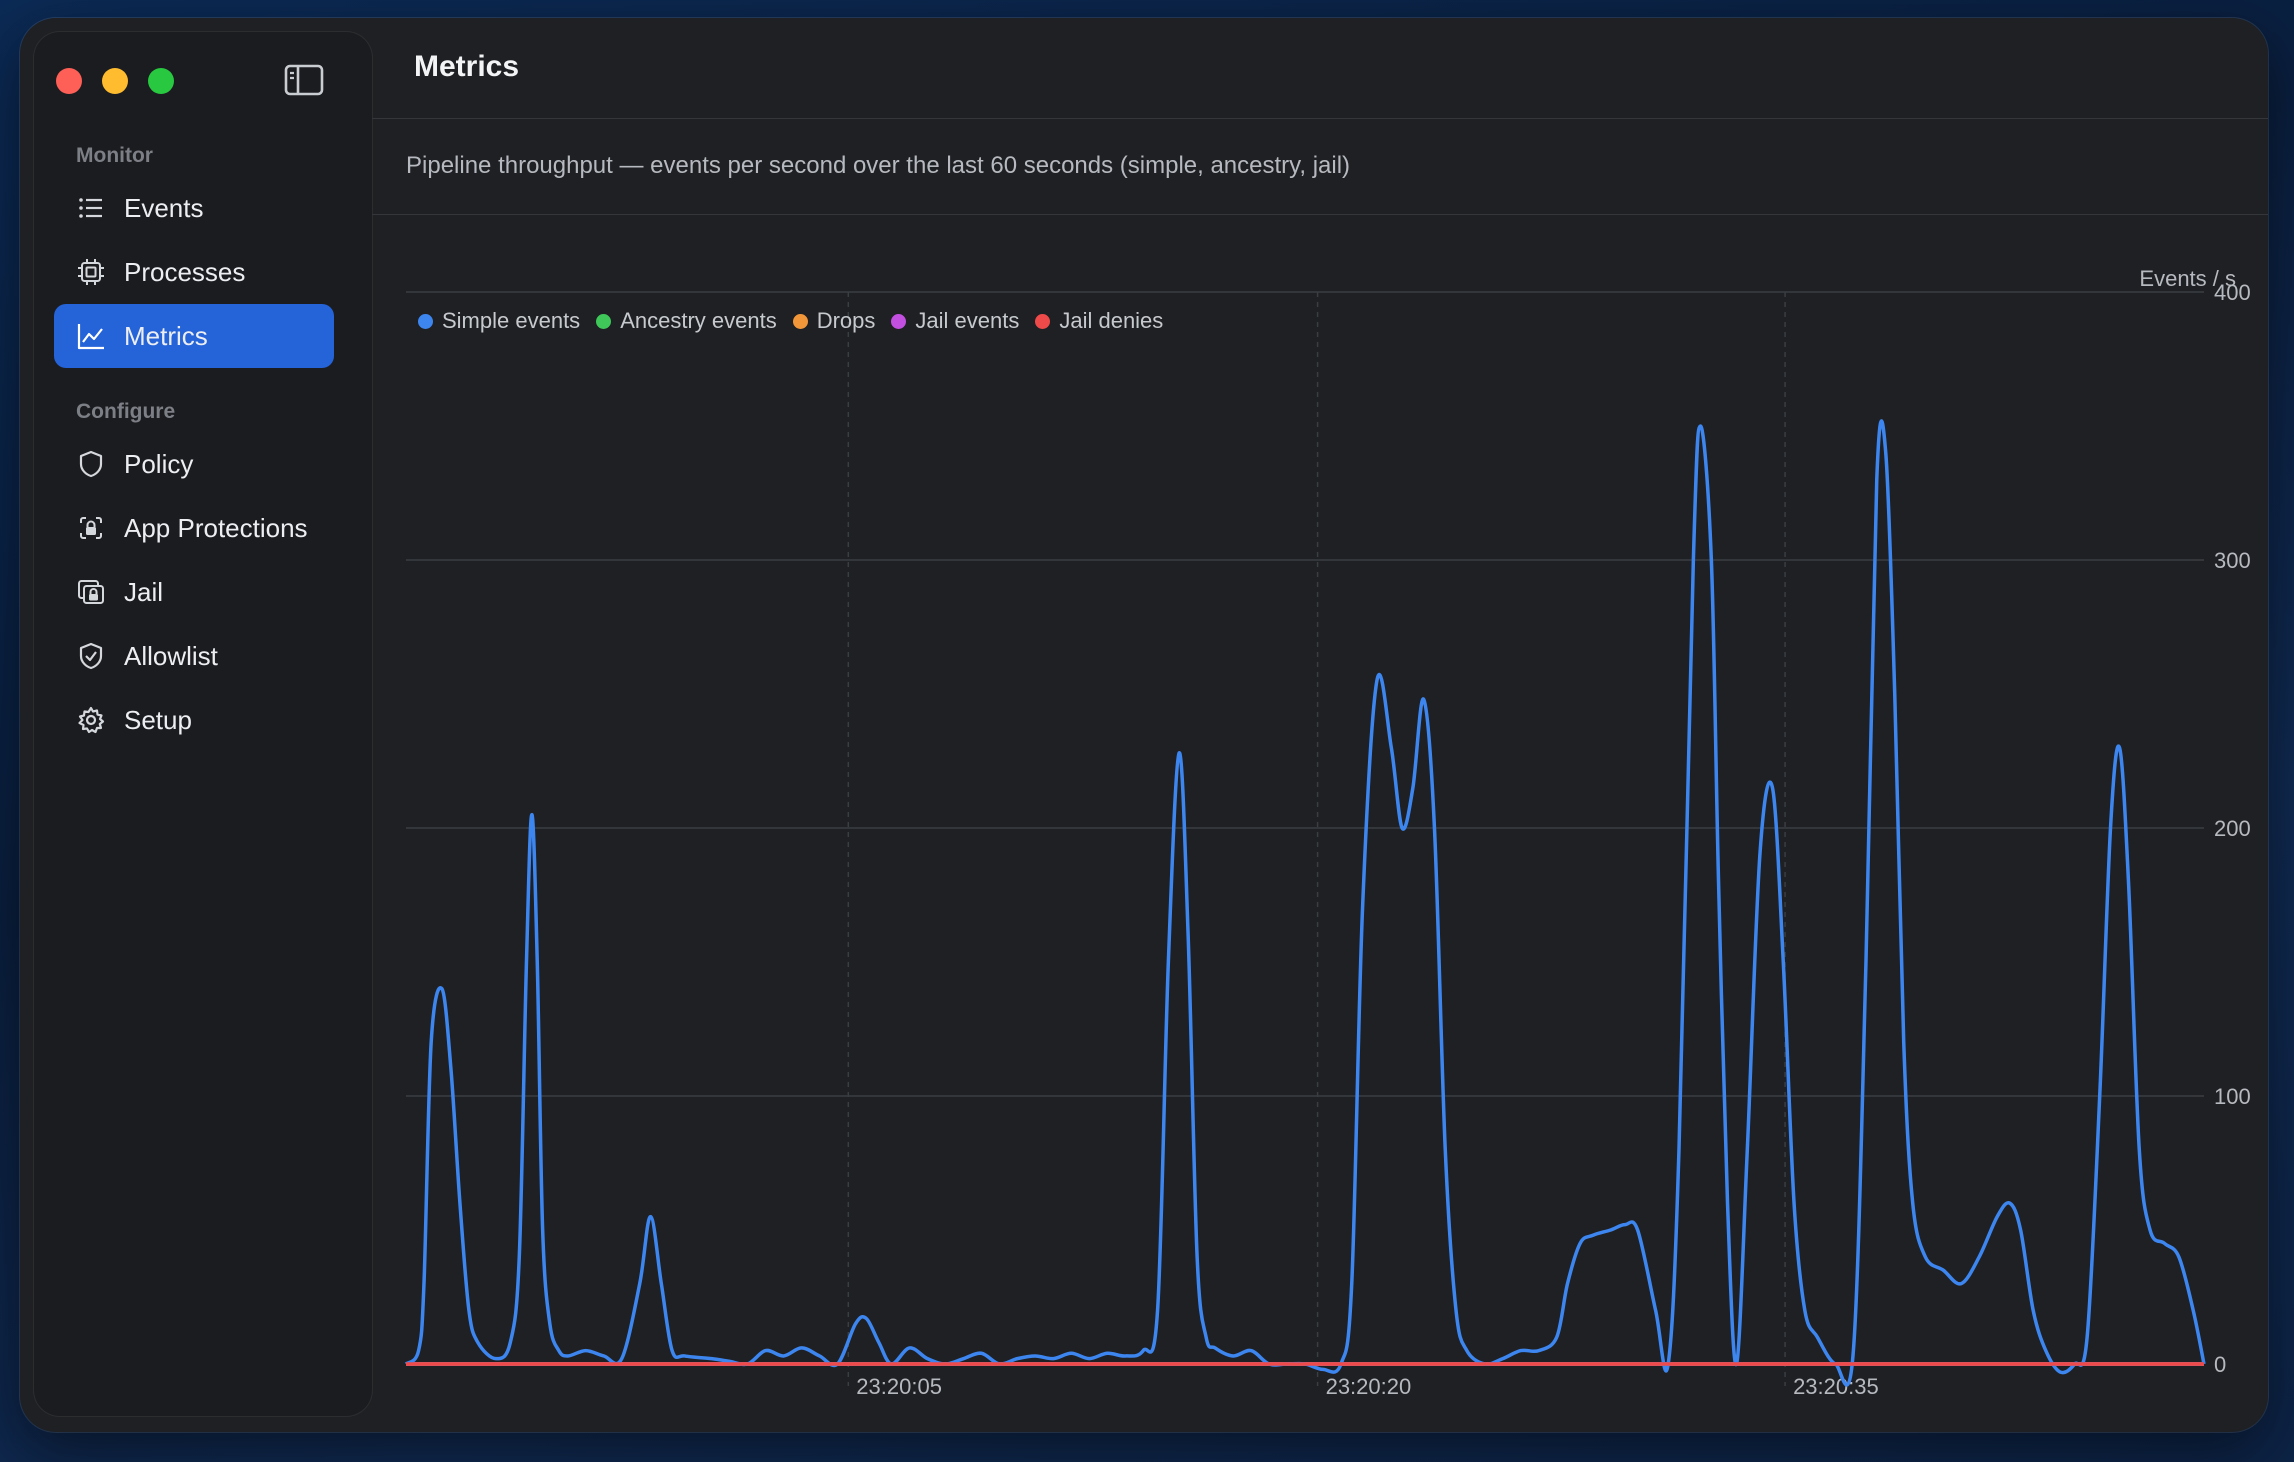 This screenshot has height=1462, width=2294. Describe the element at coordinates (194, 720) in the screenshot. I see `sidebar-item-setup: Setup` at that location.